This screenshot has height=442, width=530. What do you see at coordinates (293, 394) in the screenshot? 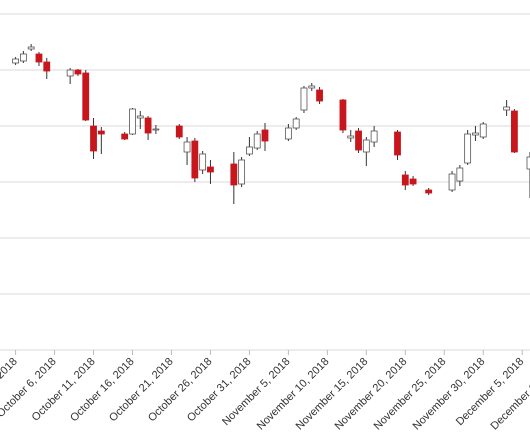
I see `x-tick-label: November 10, 2018` at bounding box center [293, 394].